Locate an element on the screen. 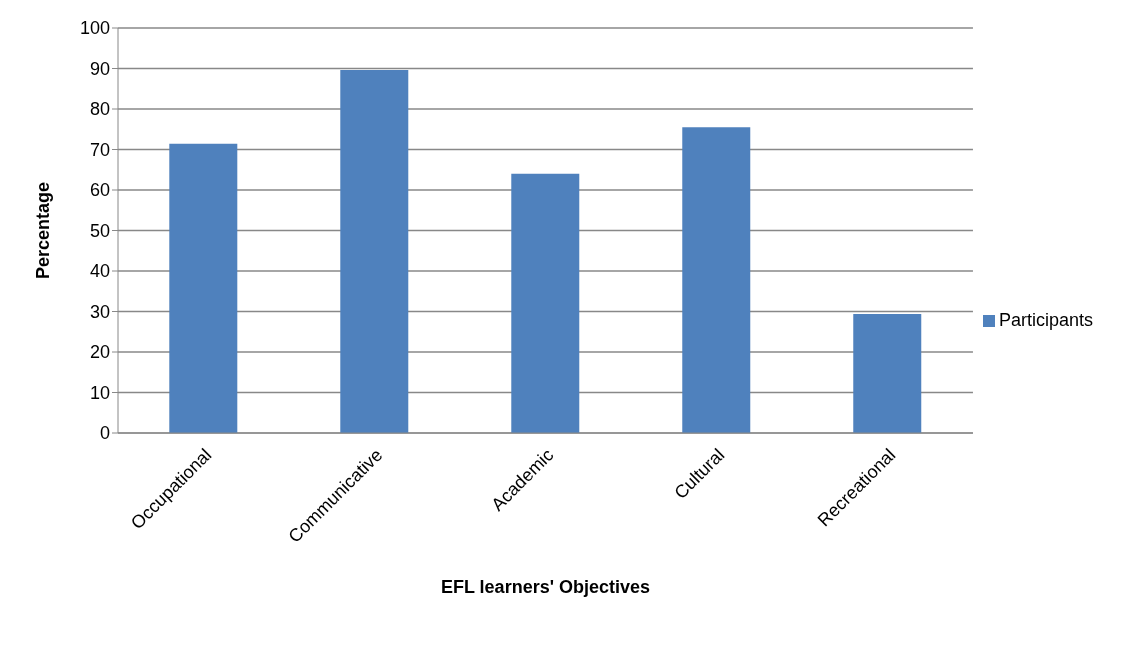 This screenshot has height=645, width=1125. x-axis-title: EFL learners' Objectives is located at coordinates (545, 587).